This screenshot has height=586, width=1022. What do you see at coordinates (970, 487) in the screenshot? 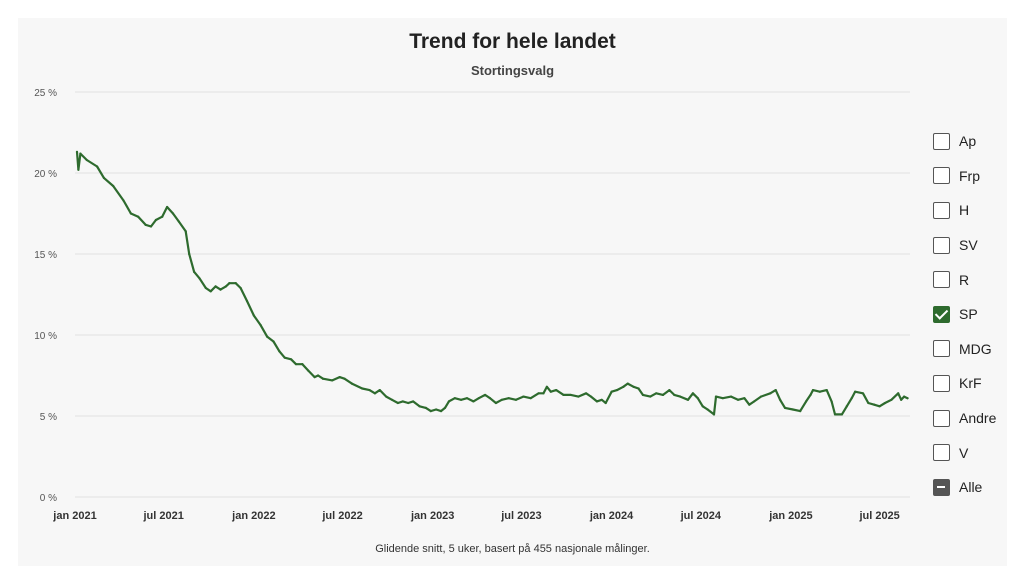
I see `legend-item-alle: Alle` at bounding box center [970, 487].